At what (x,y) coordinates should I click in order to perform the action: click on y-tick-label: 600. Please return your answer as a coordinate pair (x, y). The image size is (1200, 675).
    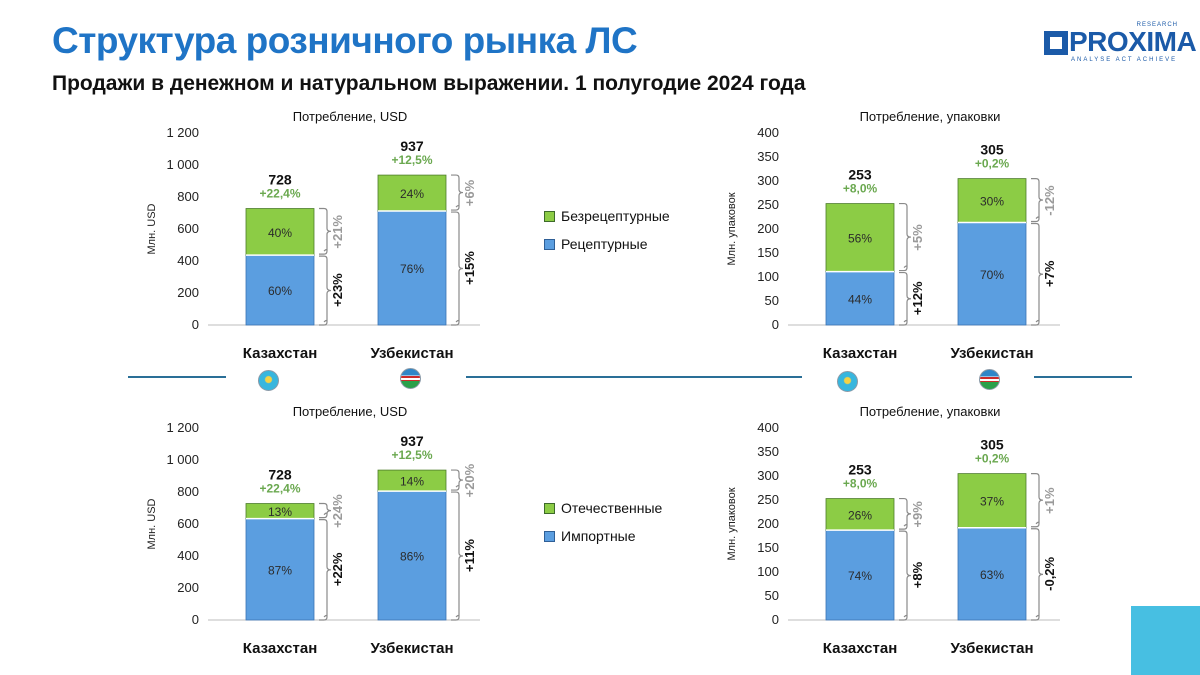
    Looking at the image, I should click on (188, 228).